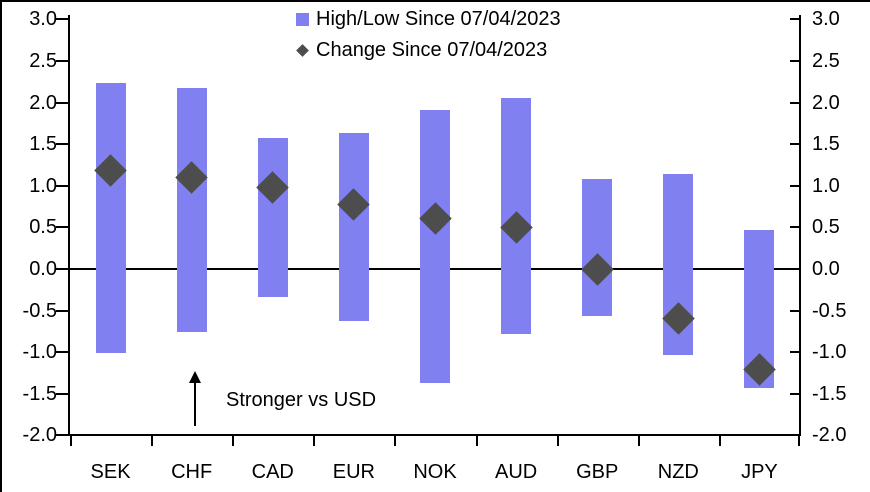  I want to click on y-tick-label-right: -0.5, so click(829, 311).